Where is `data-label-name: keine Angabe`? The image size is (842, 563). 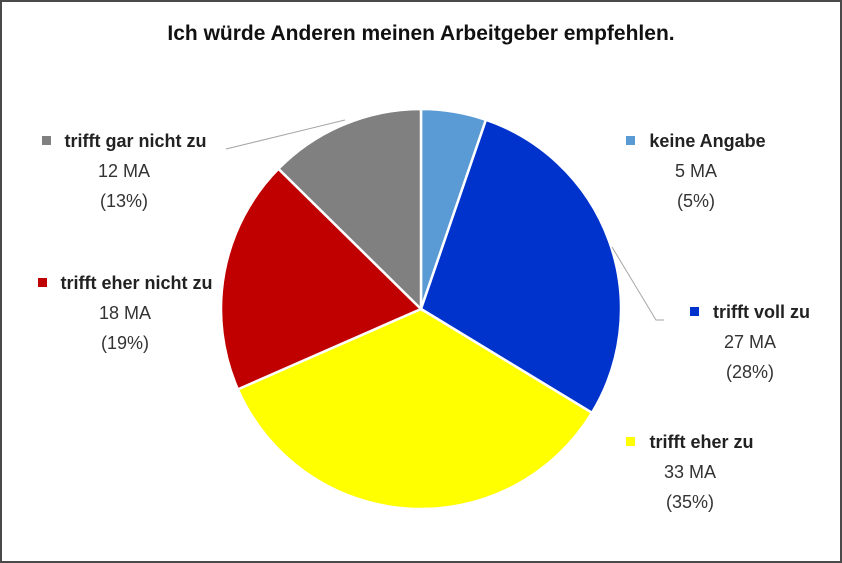
data-label-name: keine Angabe is located at coordinates (707, 141).